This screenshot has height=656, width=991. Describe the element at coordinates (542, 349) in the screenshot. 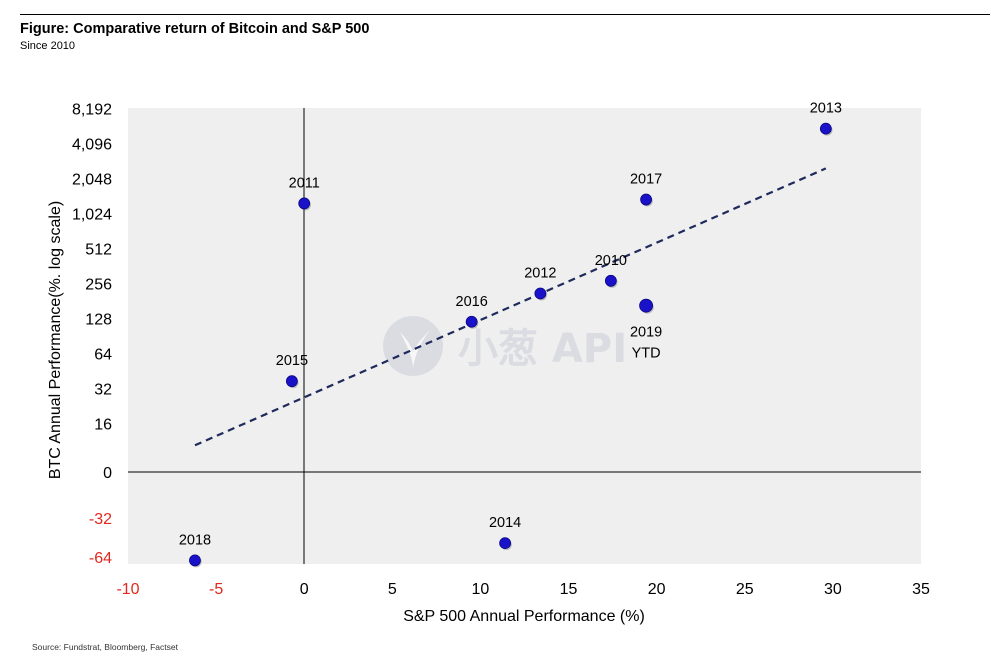

I see `watermark-text: 小葱 API` at that location.